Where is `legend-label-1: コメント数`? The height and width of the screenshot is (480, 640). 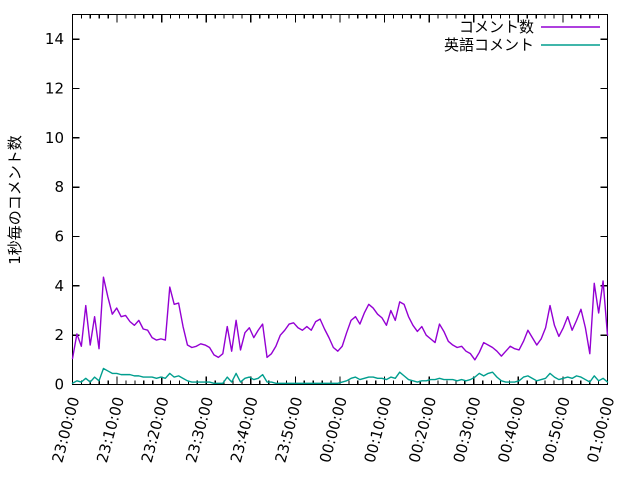 legend-label-1: コメント数 is located at coordinates (496, 27).